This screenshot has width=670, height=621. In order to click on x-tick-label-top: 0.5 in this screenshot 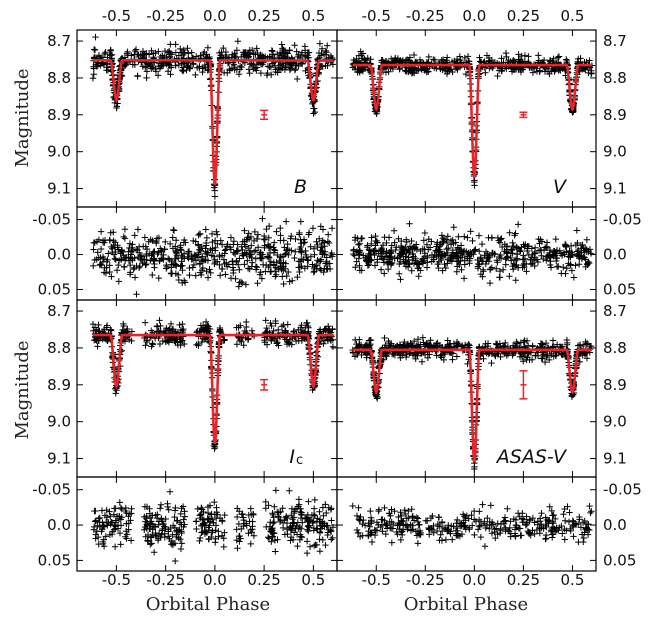, I will do `click(573, 16)`.